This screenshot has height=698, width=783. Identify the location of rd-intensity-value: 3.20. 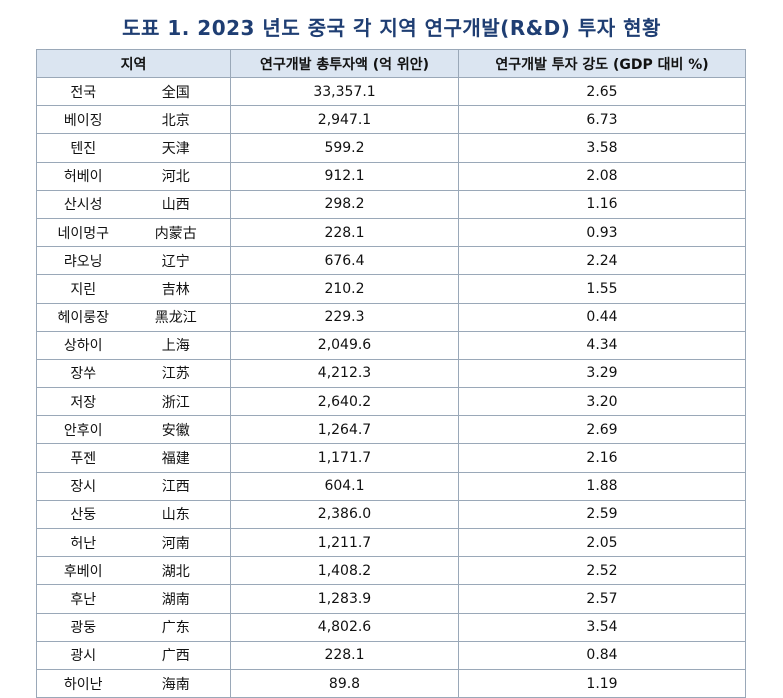
(602, 402).